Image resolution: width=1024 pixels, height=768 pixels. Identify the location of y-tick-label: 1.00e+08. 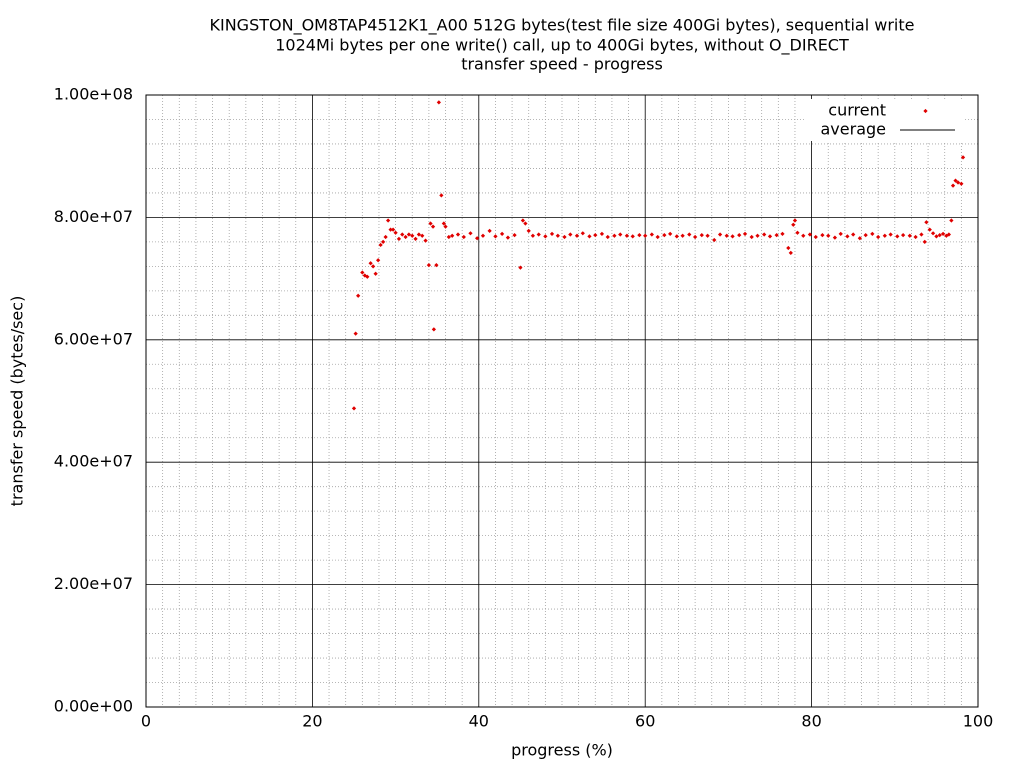
(93, 94).